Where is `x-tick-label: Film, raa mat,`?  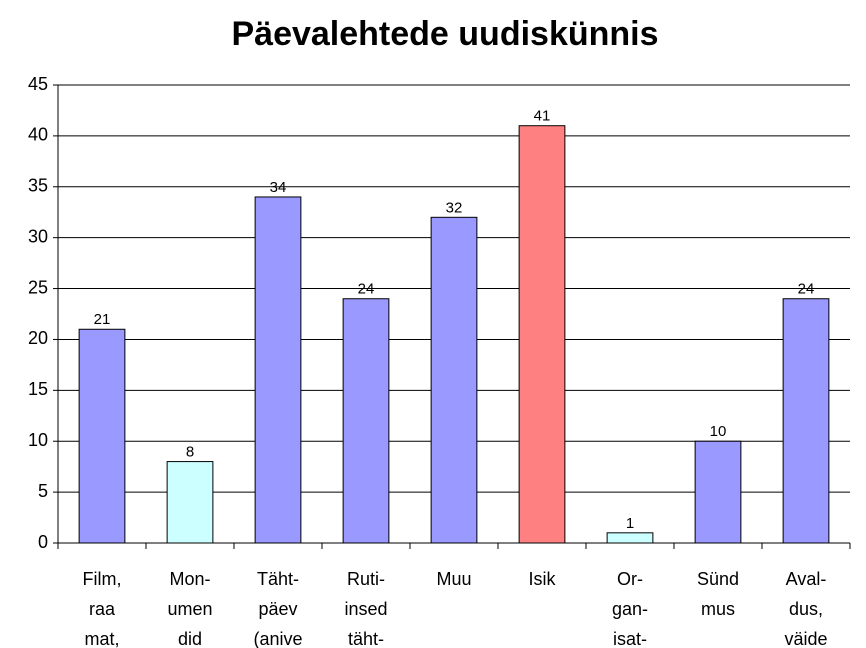
x-tick-label: Film, raa mat, is located at coordinates (102, 608).